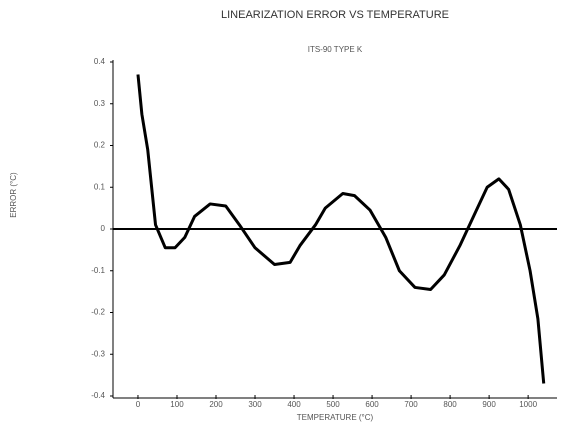 The height and width of the screenshot is (424, 569). Describe the element at coordinates (335, 417) in the screenshot. I see `x-axis-label: TEMPERATURE (°C)` at that location.